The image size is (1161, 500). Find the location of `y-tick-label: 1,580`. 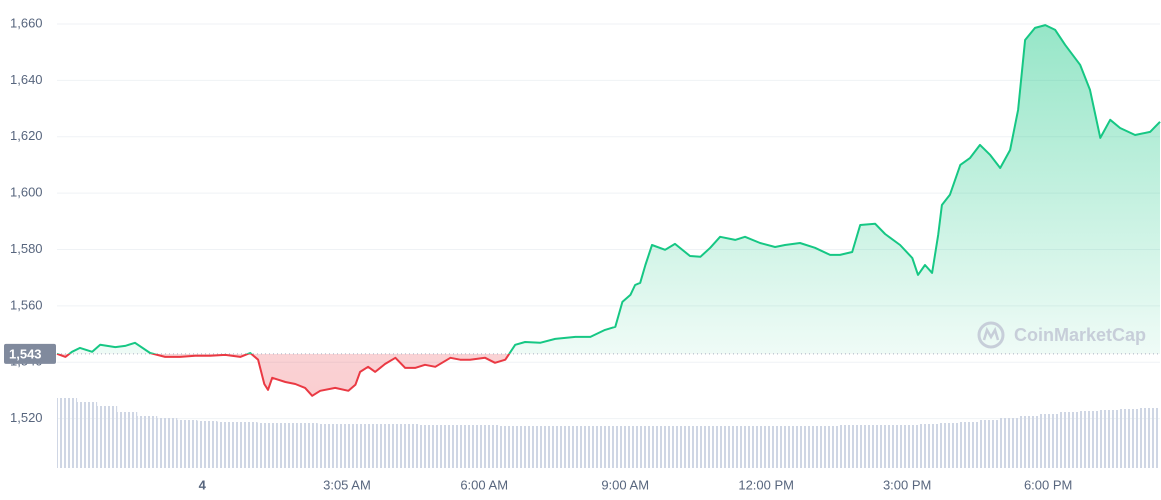

y-tick-label: 1,580 is located at coordinates (26, 248).